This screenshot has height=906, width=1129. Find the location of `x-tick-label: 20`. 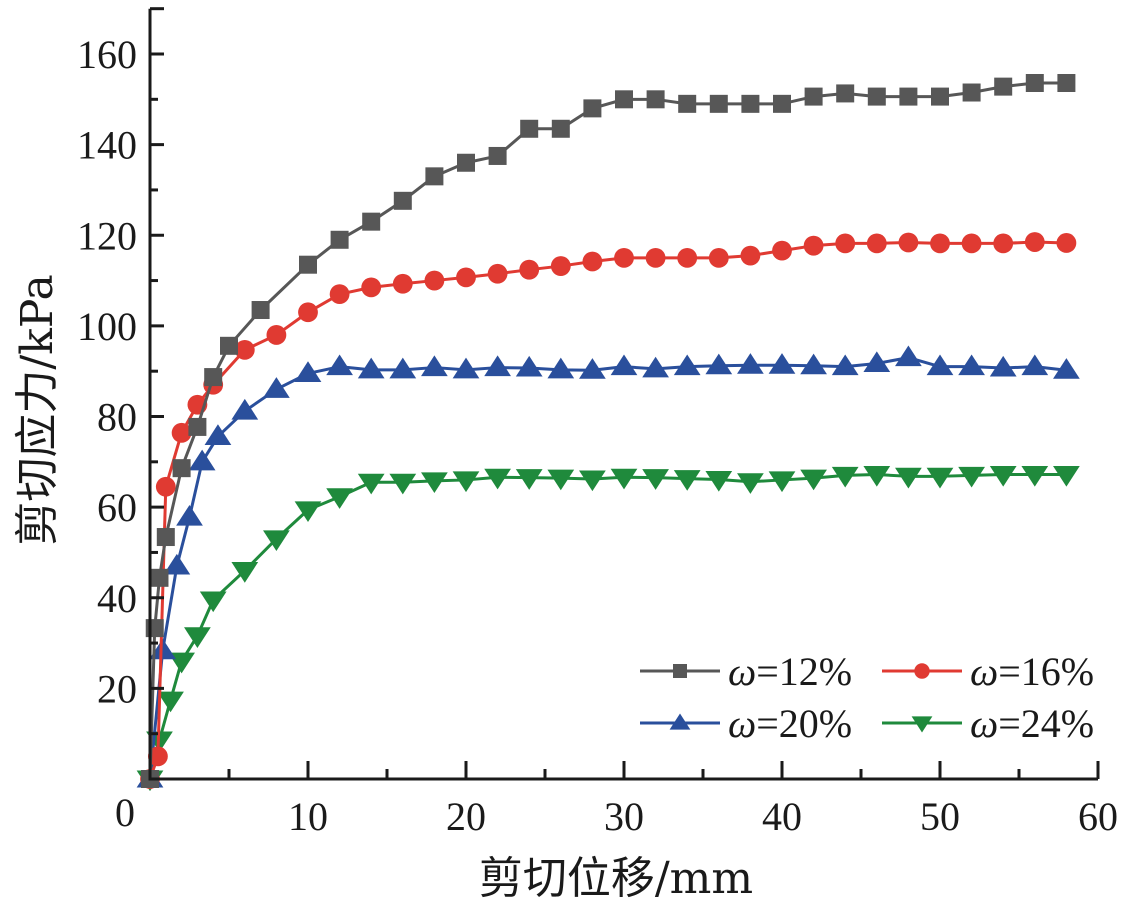

x-tick-label: 20 is located at coordinates (466, 816).